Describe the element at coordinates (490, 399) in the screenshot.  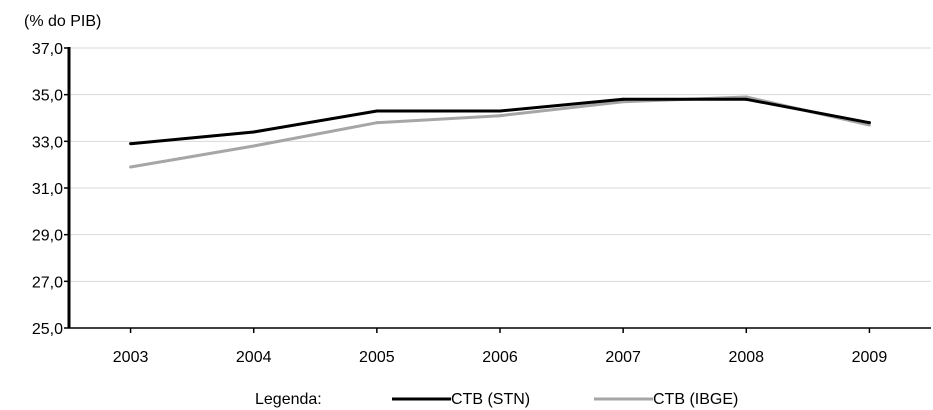
I see `legend-label-stn: CTB (STN)` at that location.